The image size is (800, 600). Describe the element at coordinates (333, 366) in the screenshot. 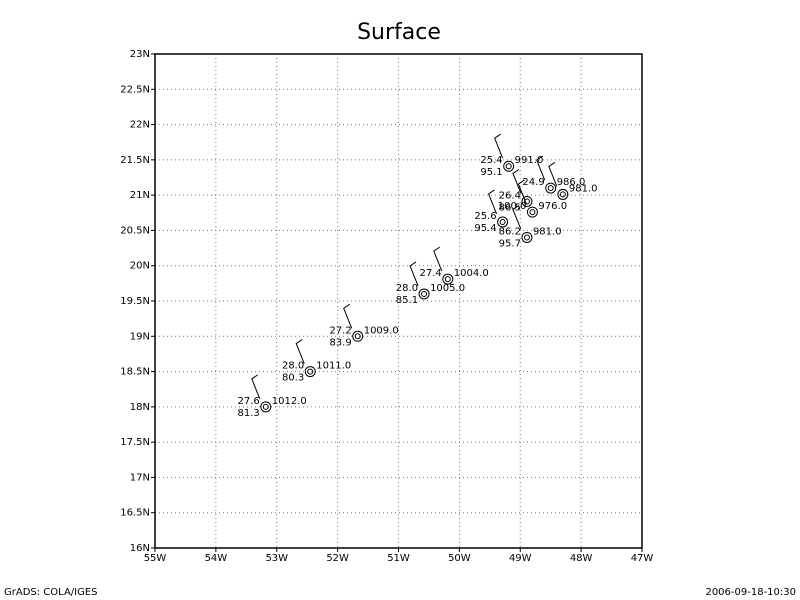

I see `pressure: 1011.0` at that location.